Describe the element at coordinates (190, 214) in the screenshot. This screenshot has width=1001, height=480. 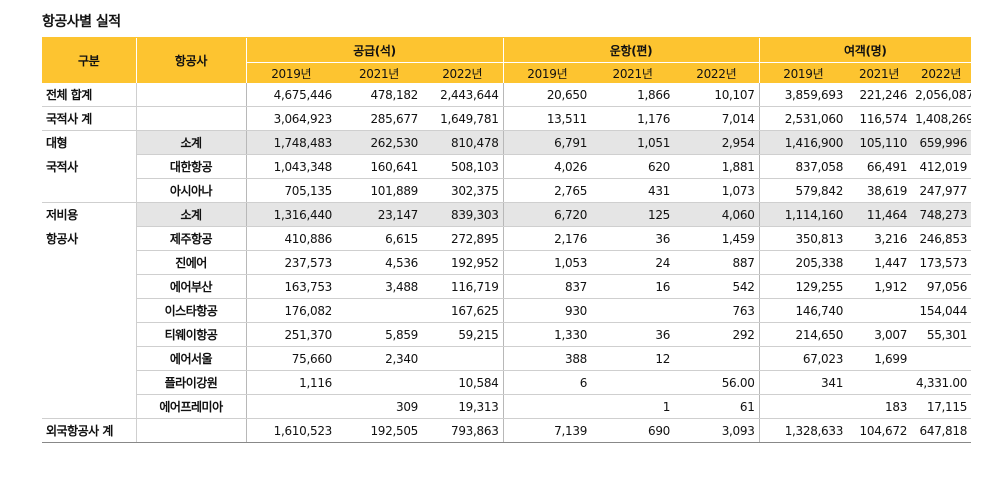
I see `row-airline: 소계` at that location.